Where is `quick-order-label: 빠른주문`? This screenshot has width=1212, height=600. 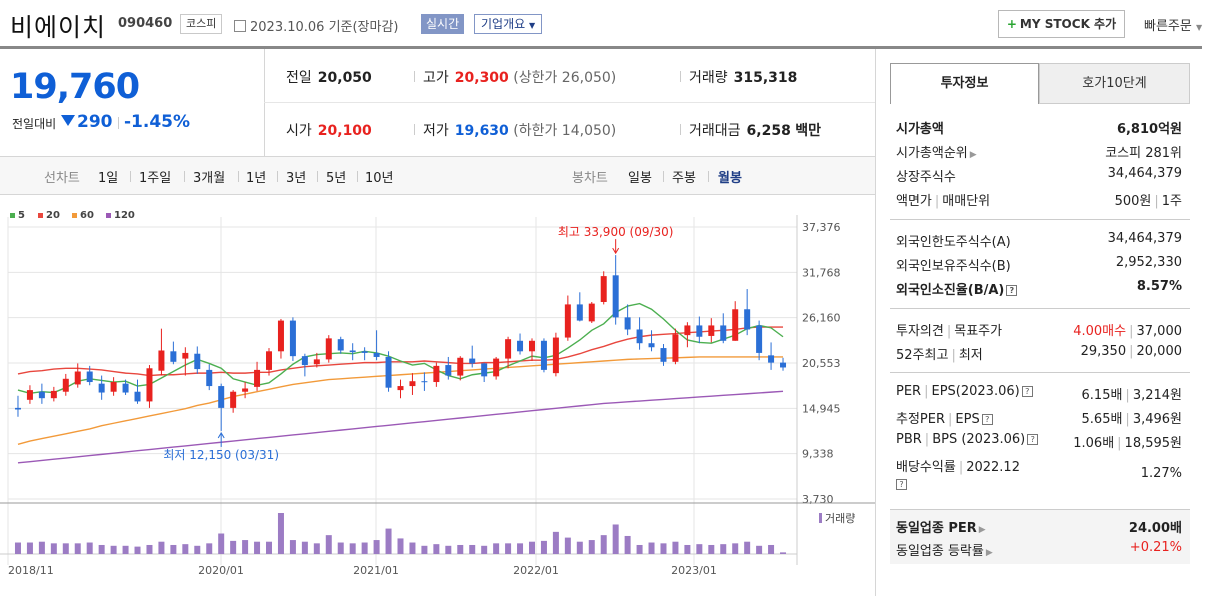
quick-order-label: 빠른주문 is located at coordinates (1168, 26).